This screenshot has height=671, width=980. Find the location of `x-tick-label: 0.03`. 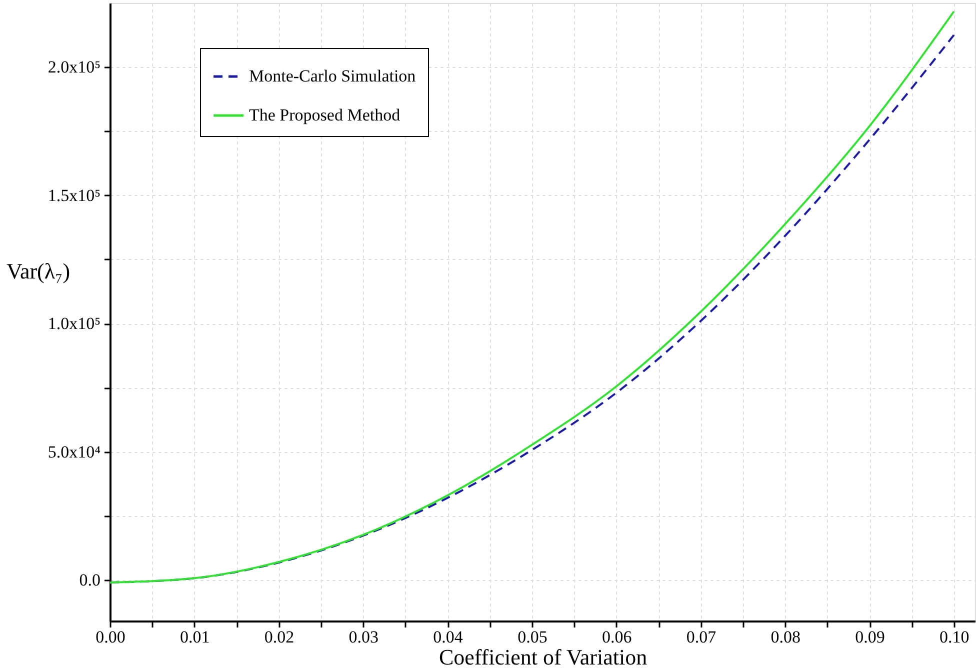

x-tick-label: 0.03 is located at coordinates (363, 637).